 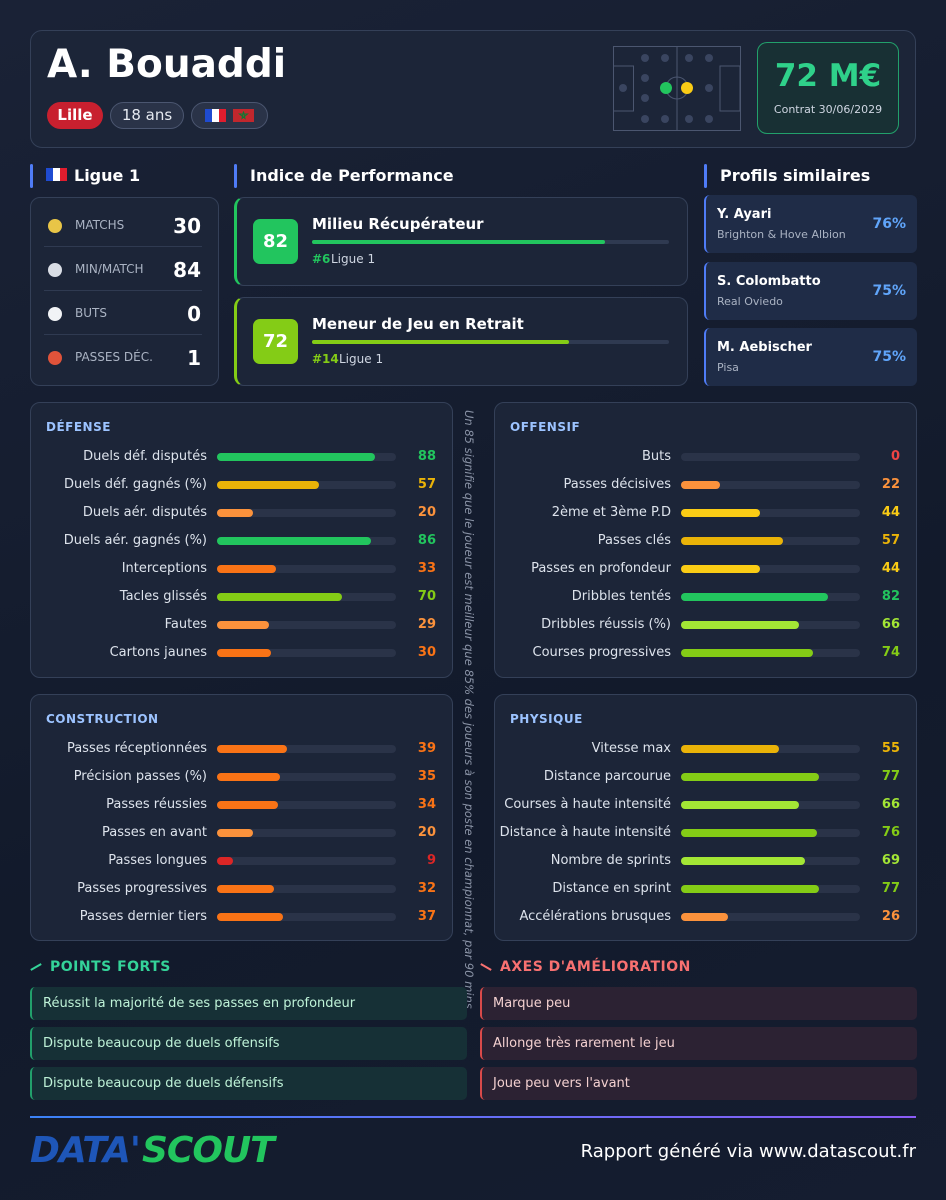 I want to click on list-text: Dispute beaucoup de duels défensifs, so click(x=163, y=1083).